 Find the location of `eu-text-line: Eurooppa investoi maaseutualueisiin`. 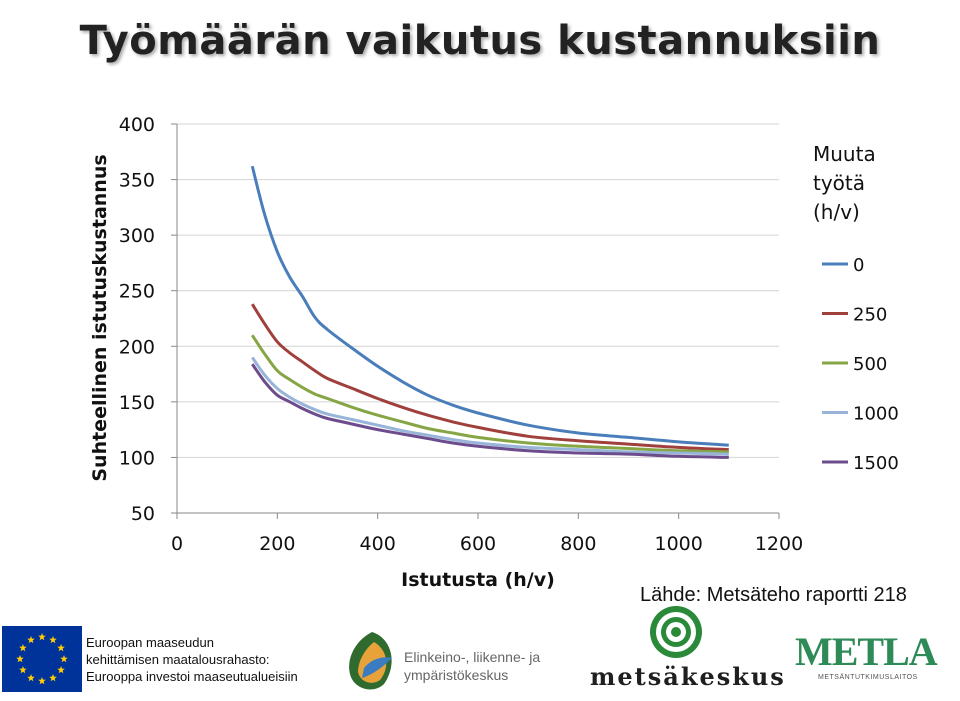

eu-text-line: Eurooppa investoi maaseutualueisiin is located at coordinates (192, 676).